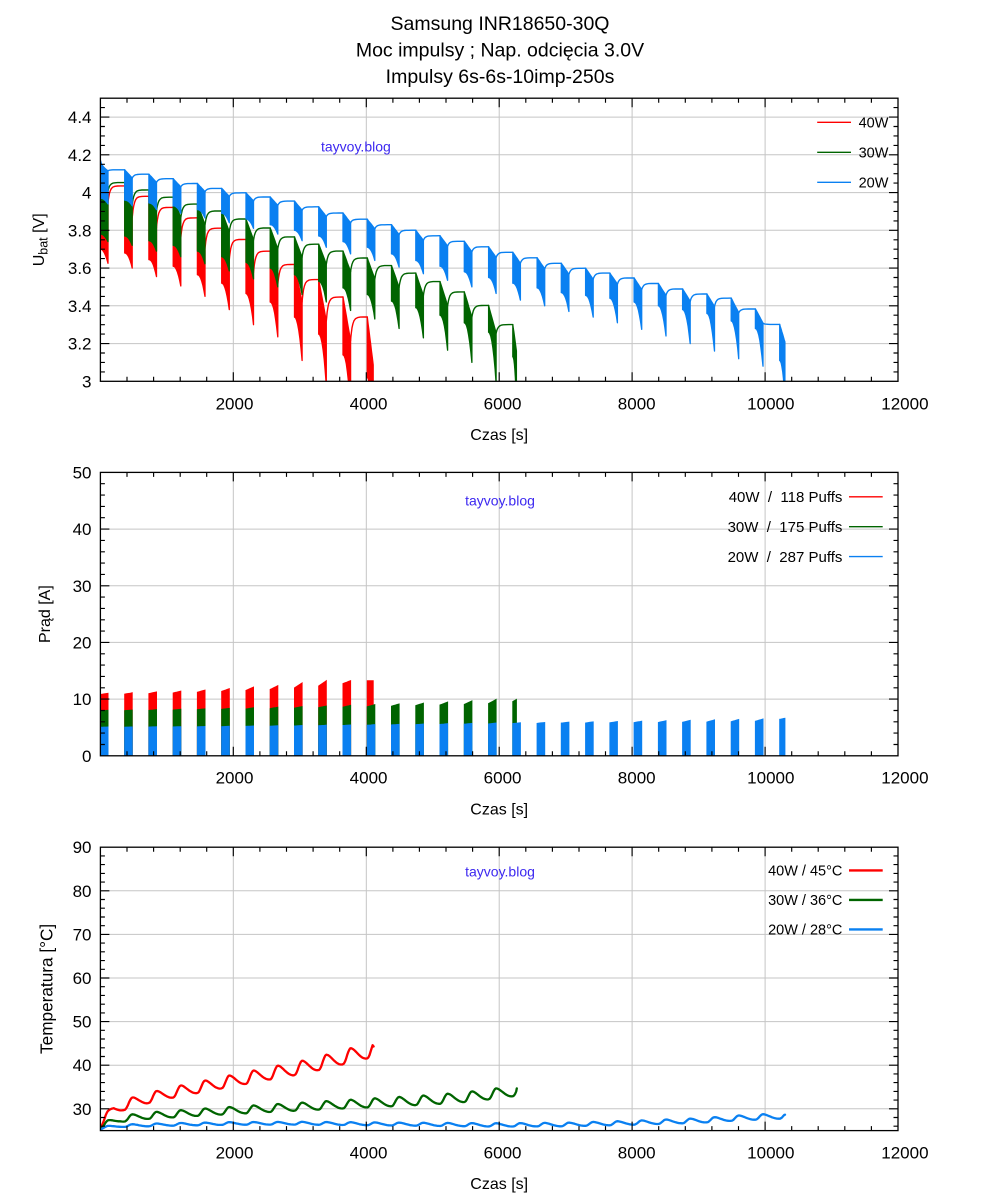 The image size is (1000, 1200). Describe the element at coordinates (82, 891) in the screenshot. I see `svg-text: 80` at that location.